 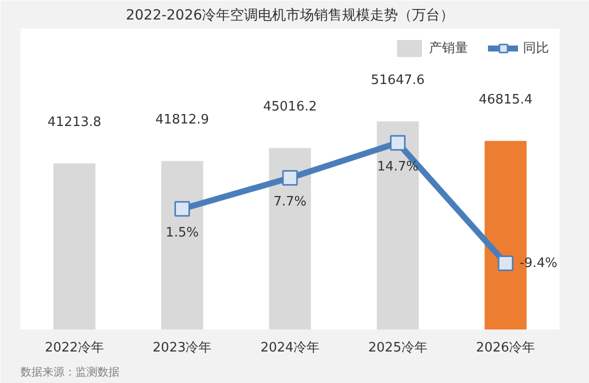 What do you see at coordinates (182, 232) in the screenshot?
I see `data-label: 1.5%` at bounding box center [182, 232].